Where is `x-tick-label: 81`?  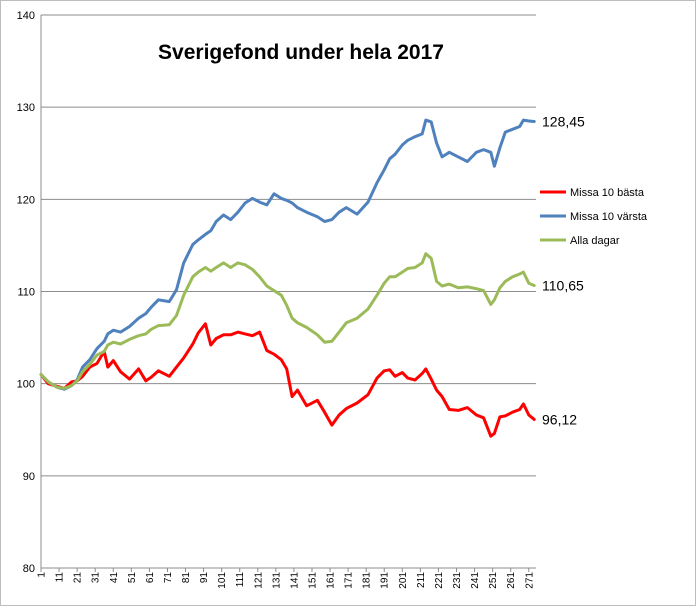
x-tick-label: 81 is located at coordinates (186, 578).